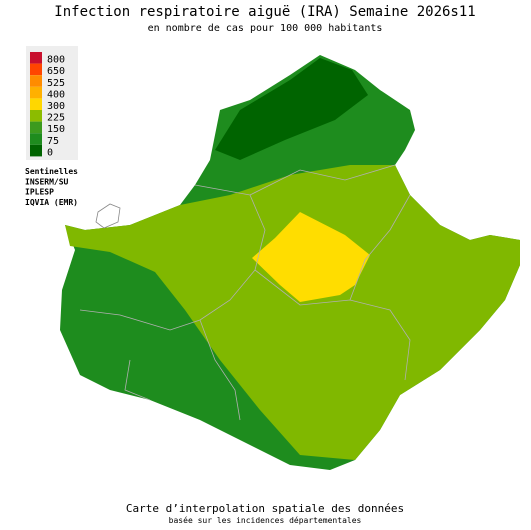 The width and height of the screenshot is (531, 530). What do you see at coordinates (51, 202) in the screenshot?
I see `source-line: IQVIA (EMR)` at bounding box center [51, 202].